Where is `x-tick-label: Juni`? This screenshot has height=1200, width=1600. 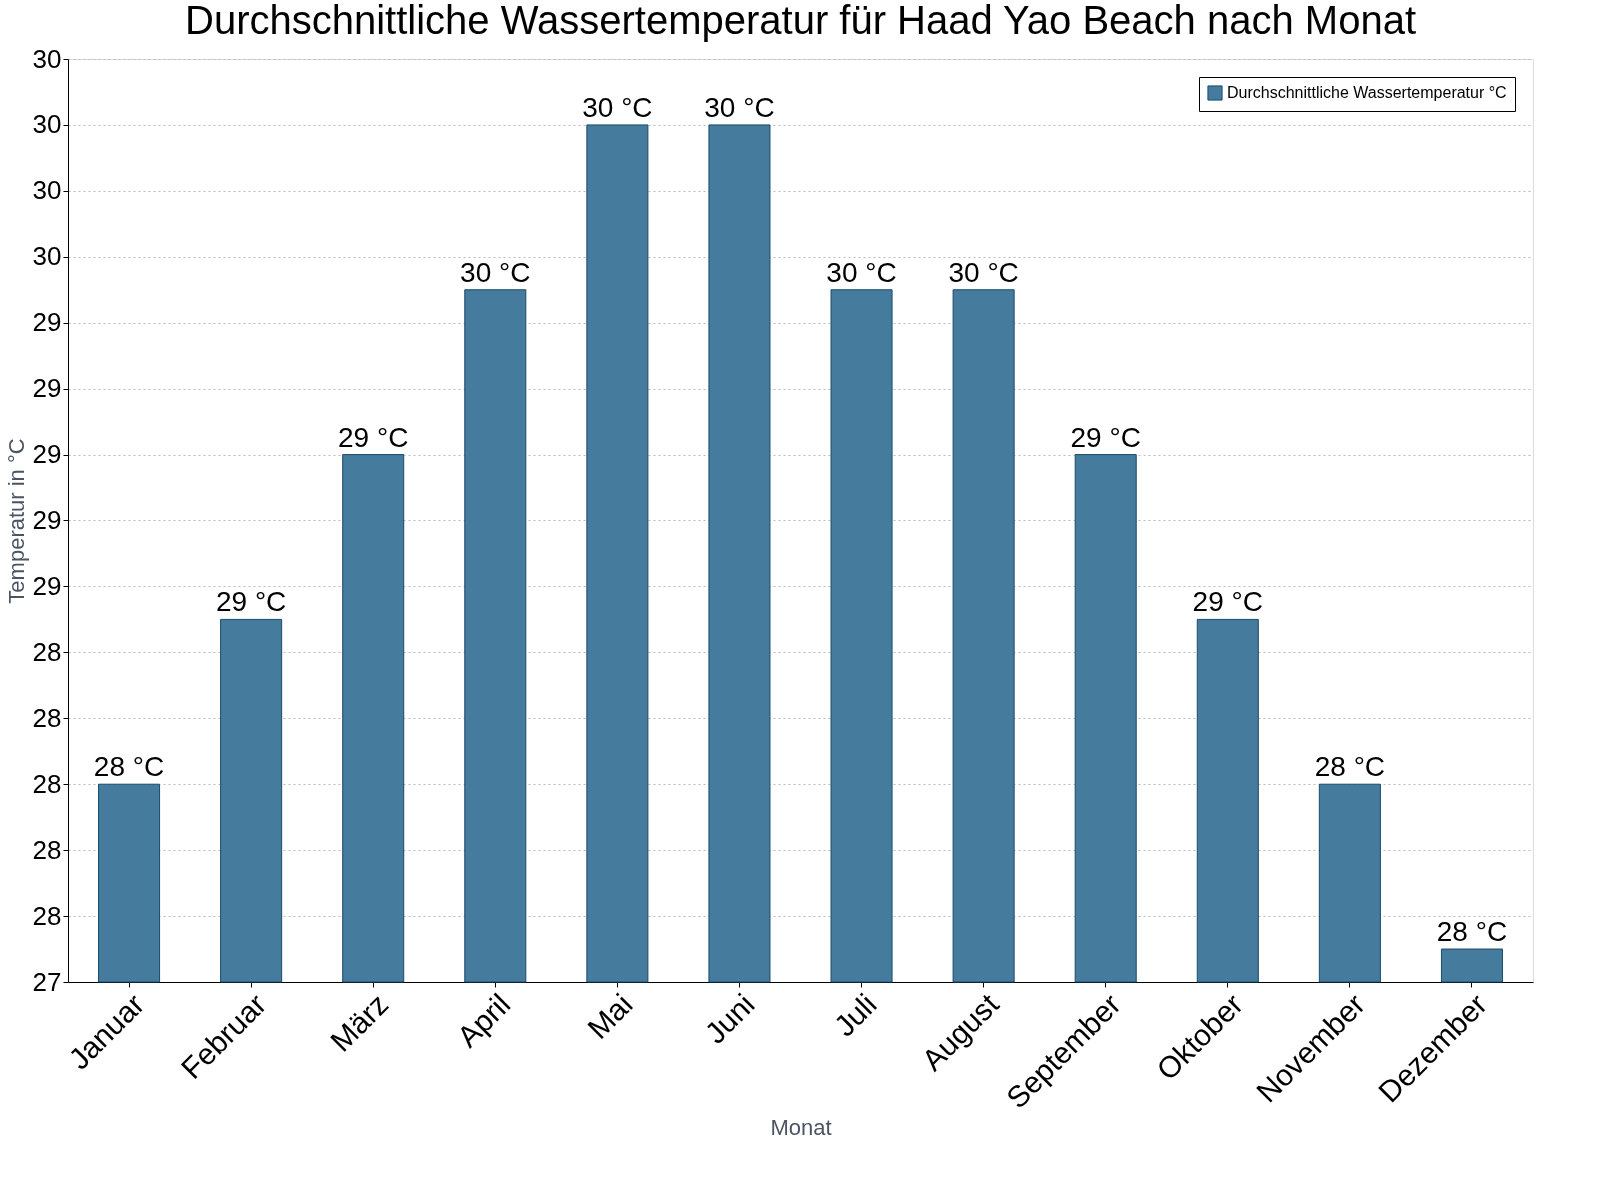 x-tick-label: Juni is located at coordinates (729, 1018).